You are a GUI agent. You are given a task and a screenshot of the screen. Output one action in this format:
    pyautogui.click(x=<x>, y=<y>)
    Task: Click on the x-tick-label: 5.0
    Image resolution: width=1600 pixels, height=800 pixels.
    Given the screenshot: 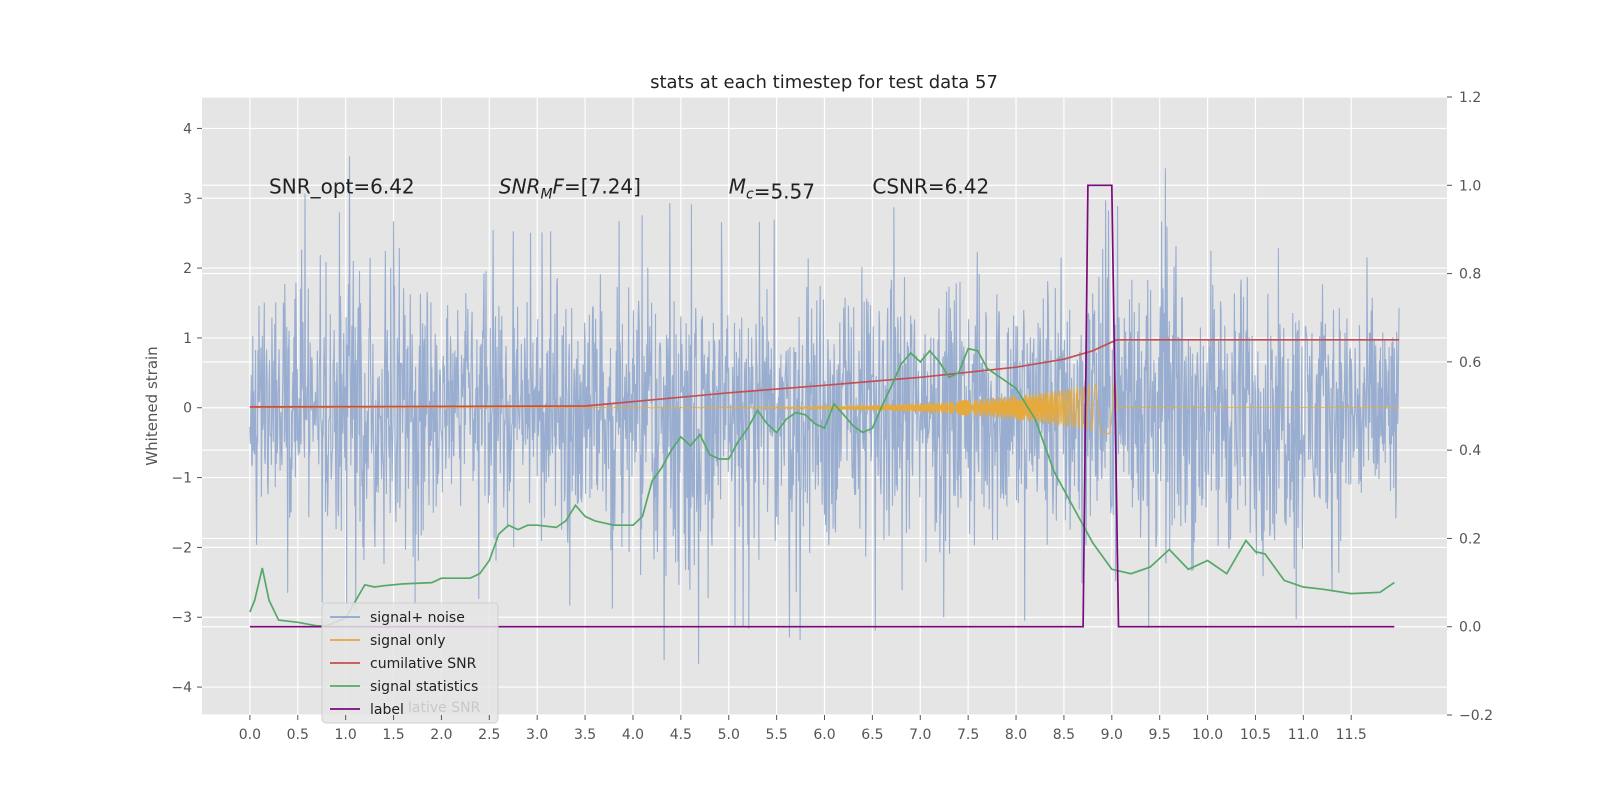 What is the action you would take?
    pyautogui.click(x=729, y=735)
    